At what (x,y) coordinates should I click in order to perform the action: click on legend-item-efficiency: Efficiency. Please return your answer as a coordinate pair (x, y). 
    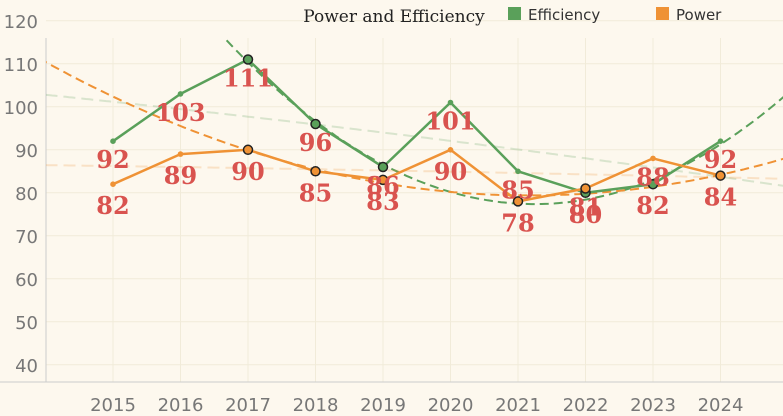
    Looking at the image, I should click on (554, 15).